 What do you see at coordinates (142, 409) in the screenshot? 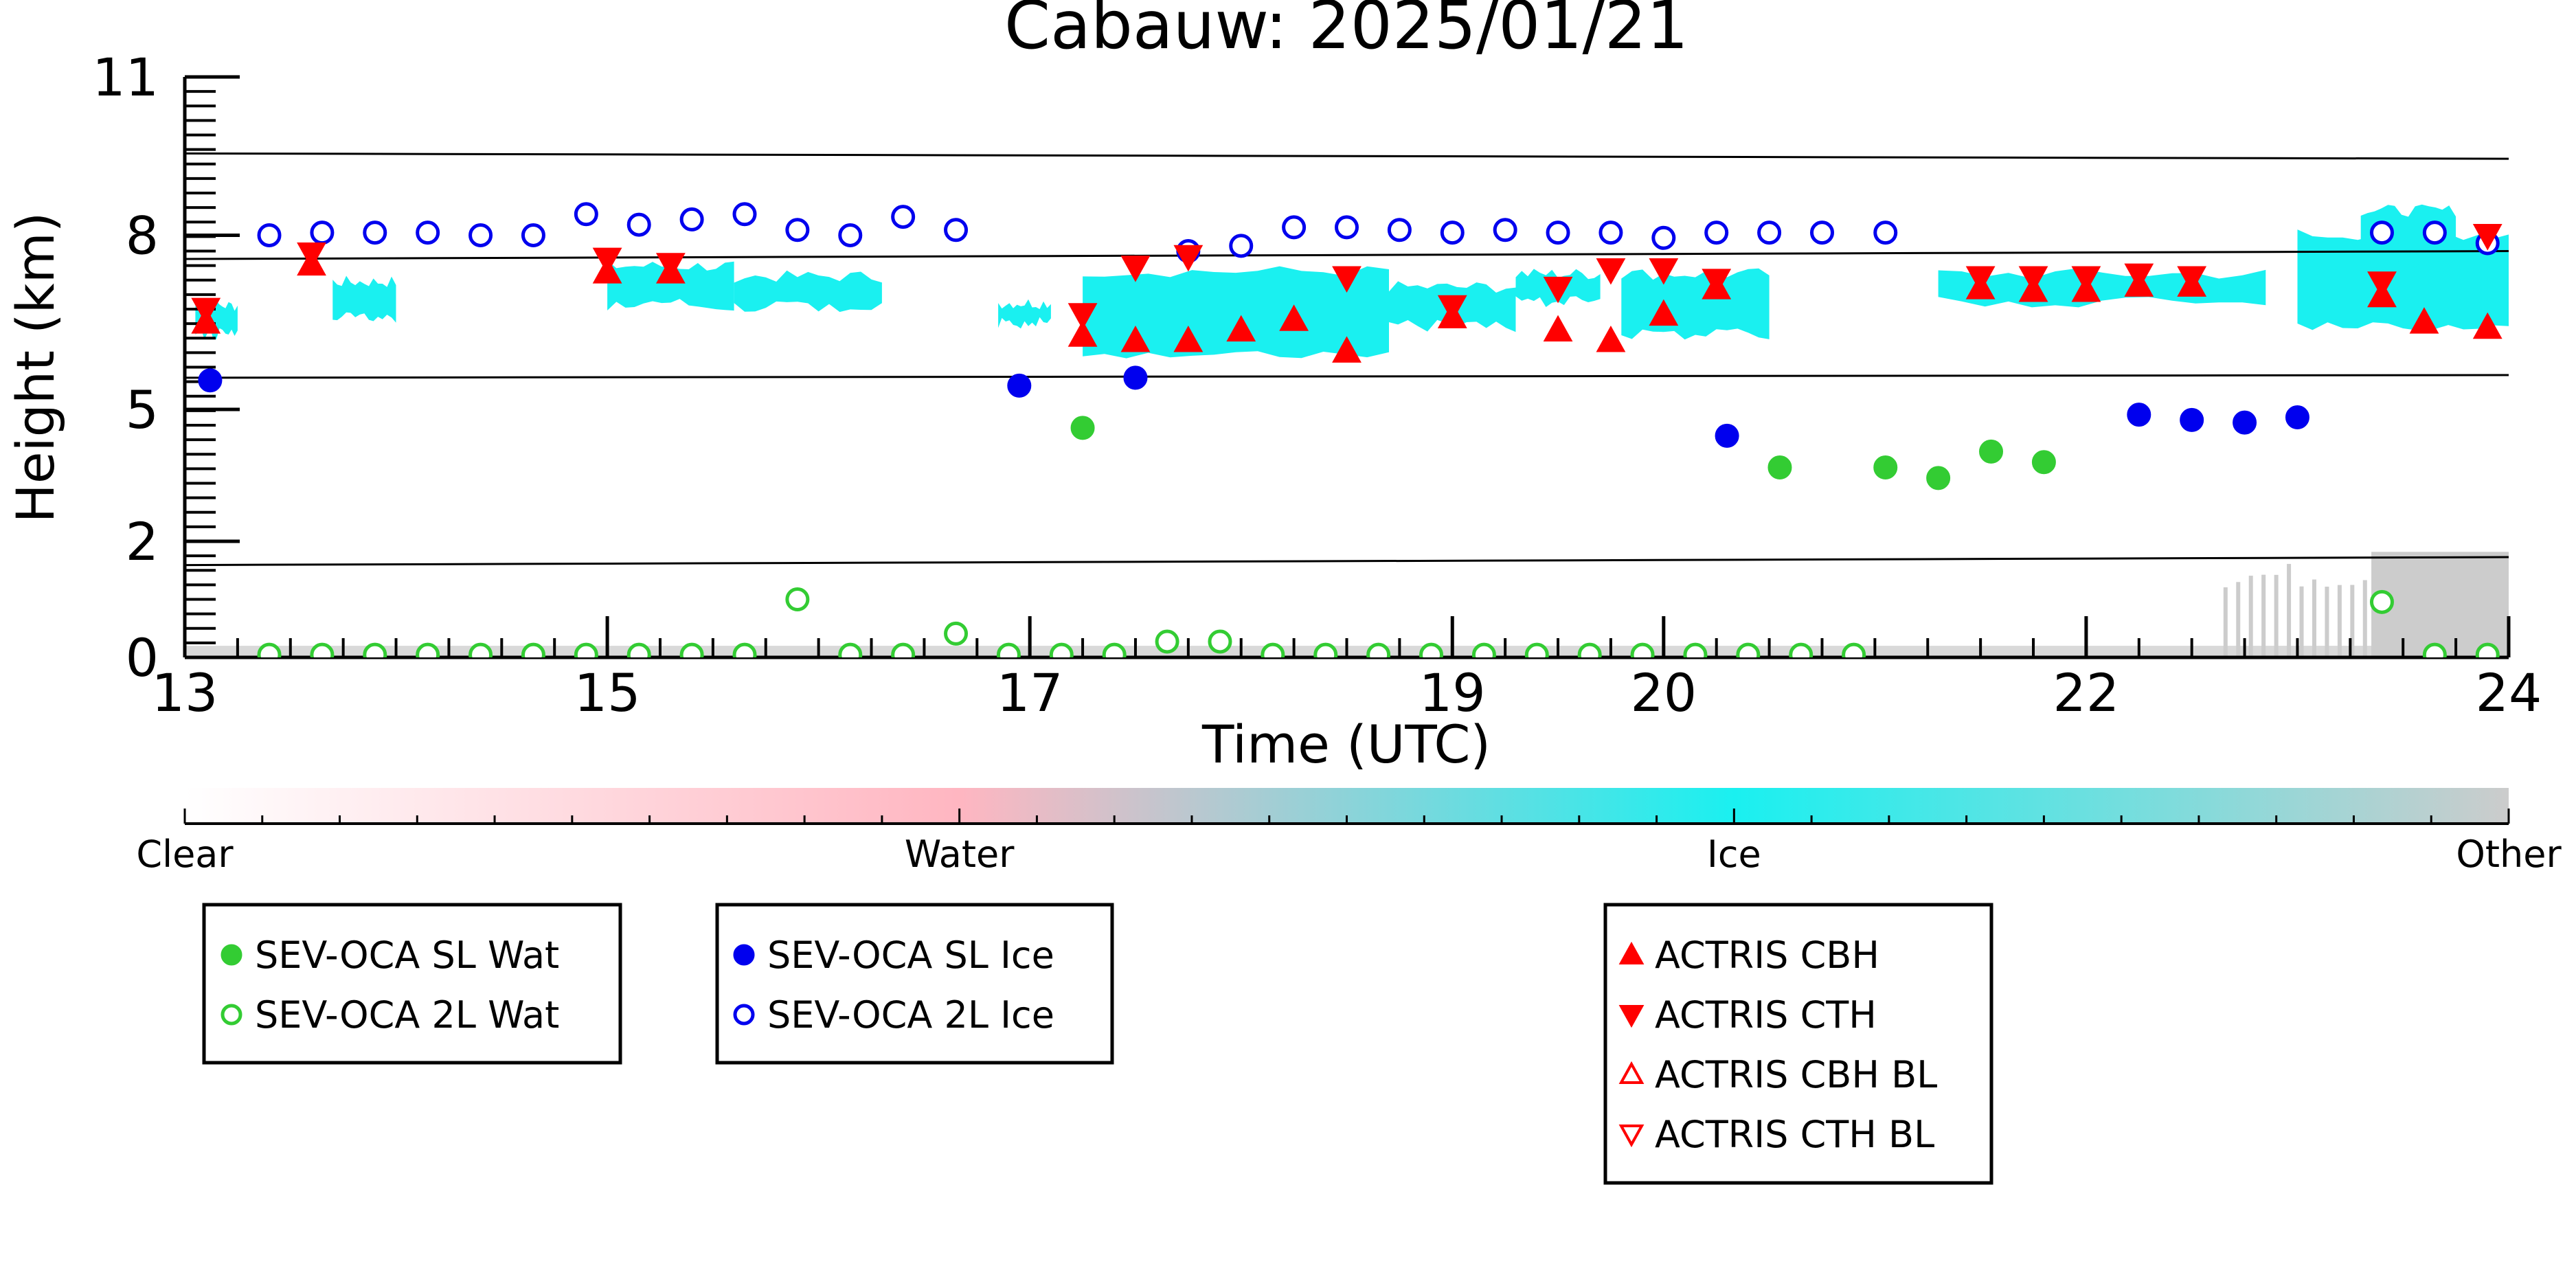
I see `y-tick-label: 5` at bounding box center [142, 409].